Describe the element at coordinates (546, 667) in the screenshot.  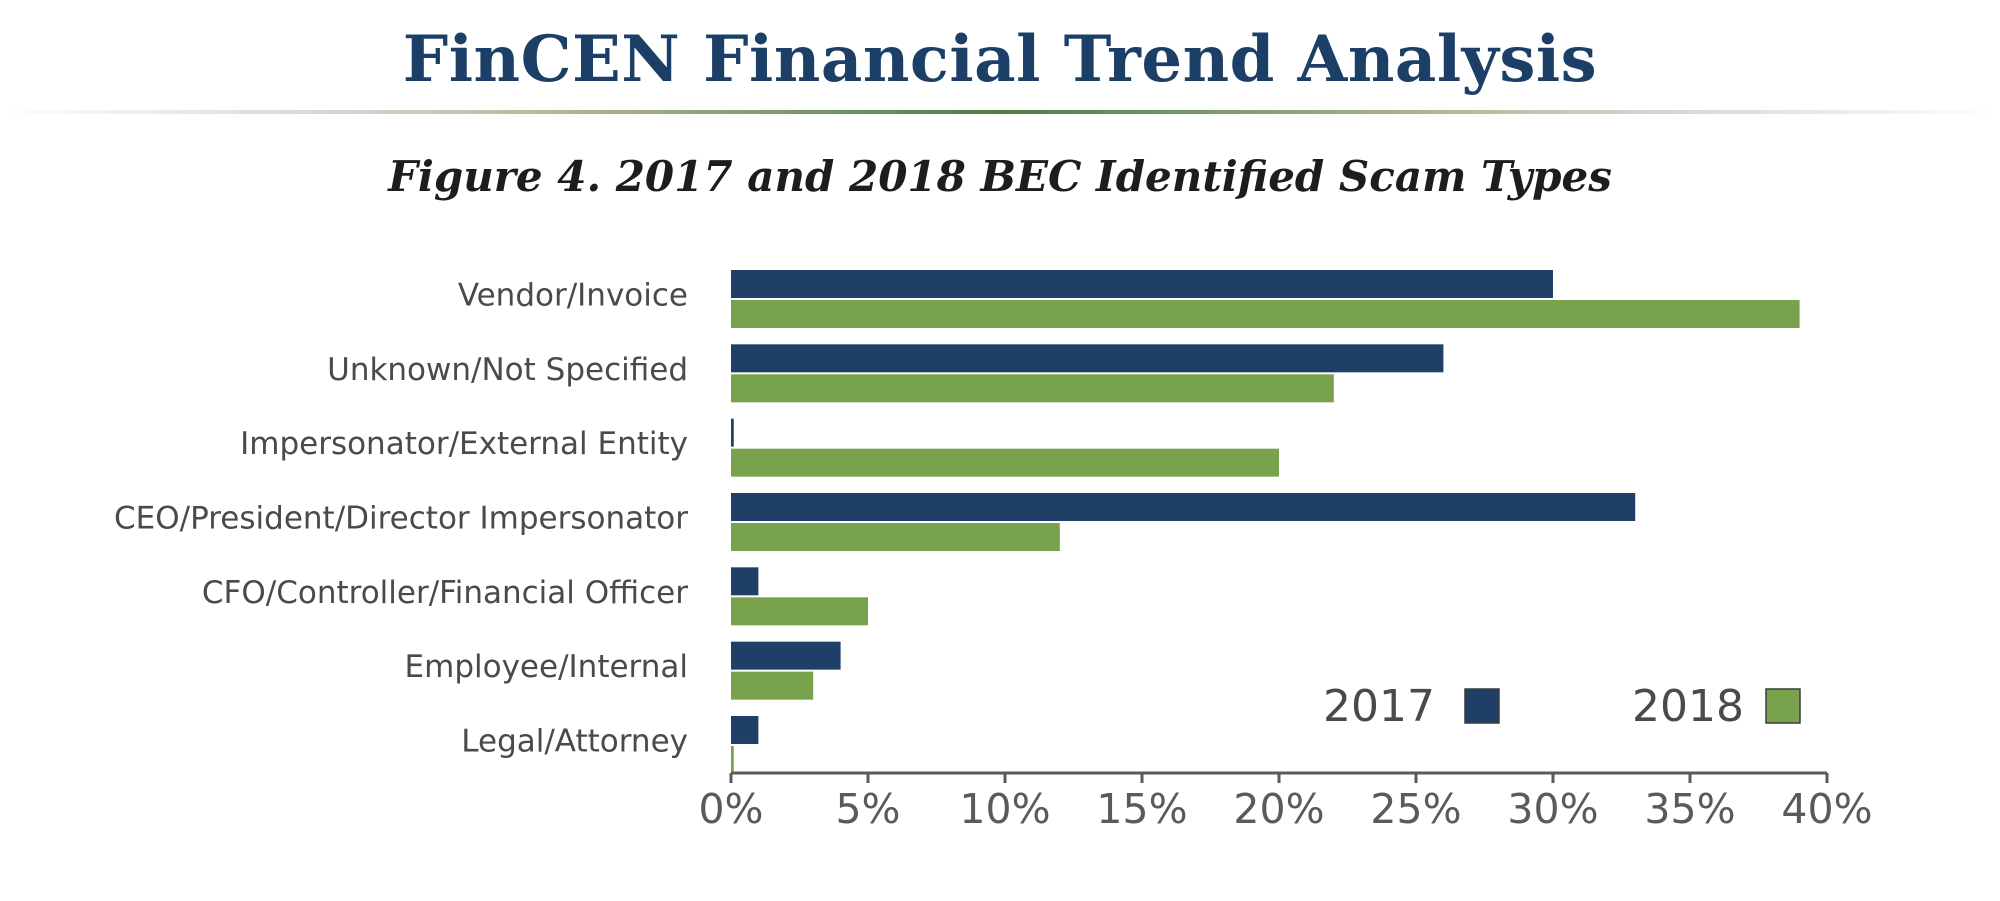
I see `category-label: Employee/Internal` at that location.